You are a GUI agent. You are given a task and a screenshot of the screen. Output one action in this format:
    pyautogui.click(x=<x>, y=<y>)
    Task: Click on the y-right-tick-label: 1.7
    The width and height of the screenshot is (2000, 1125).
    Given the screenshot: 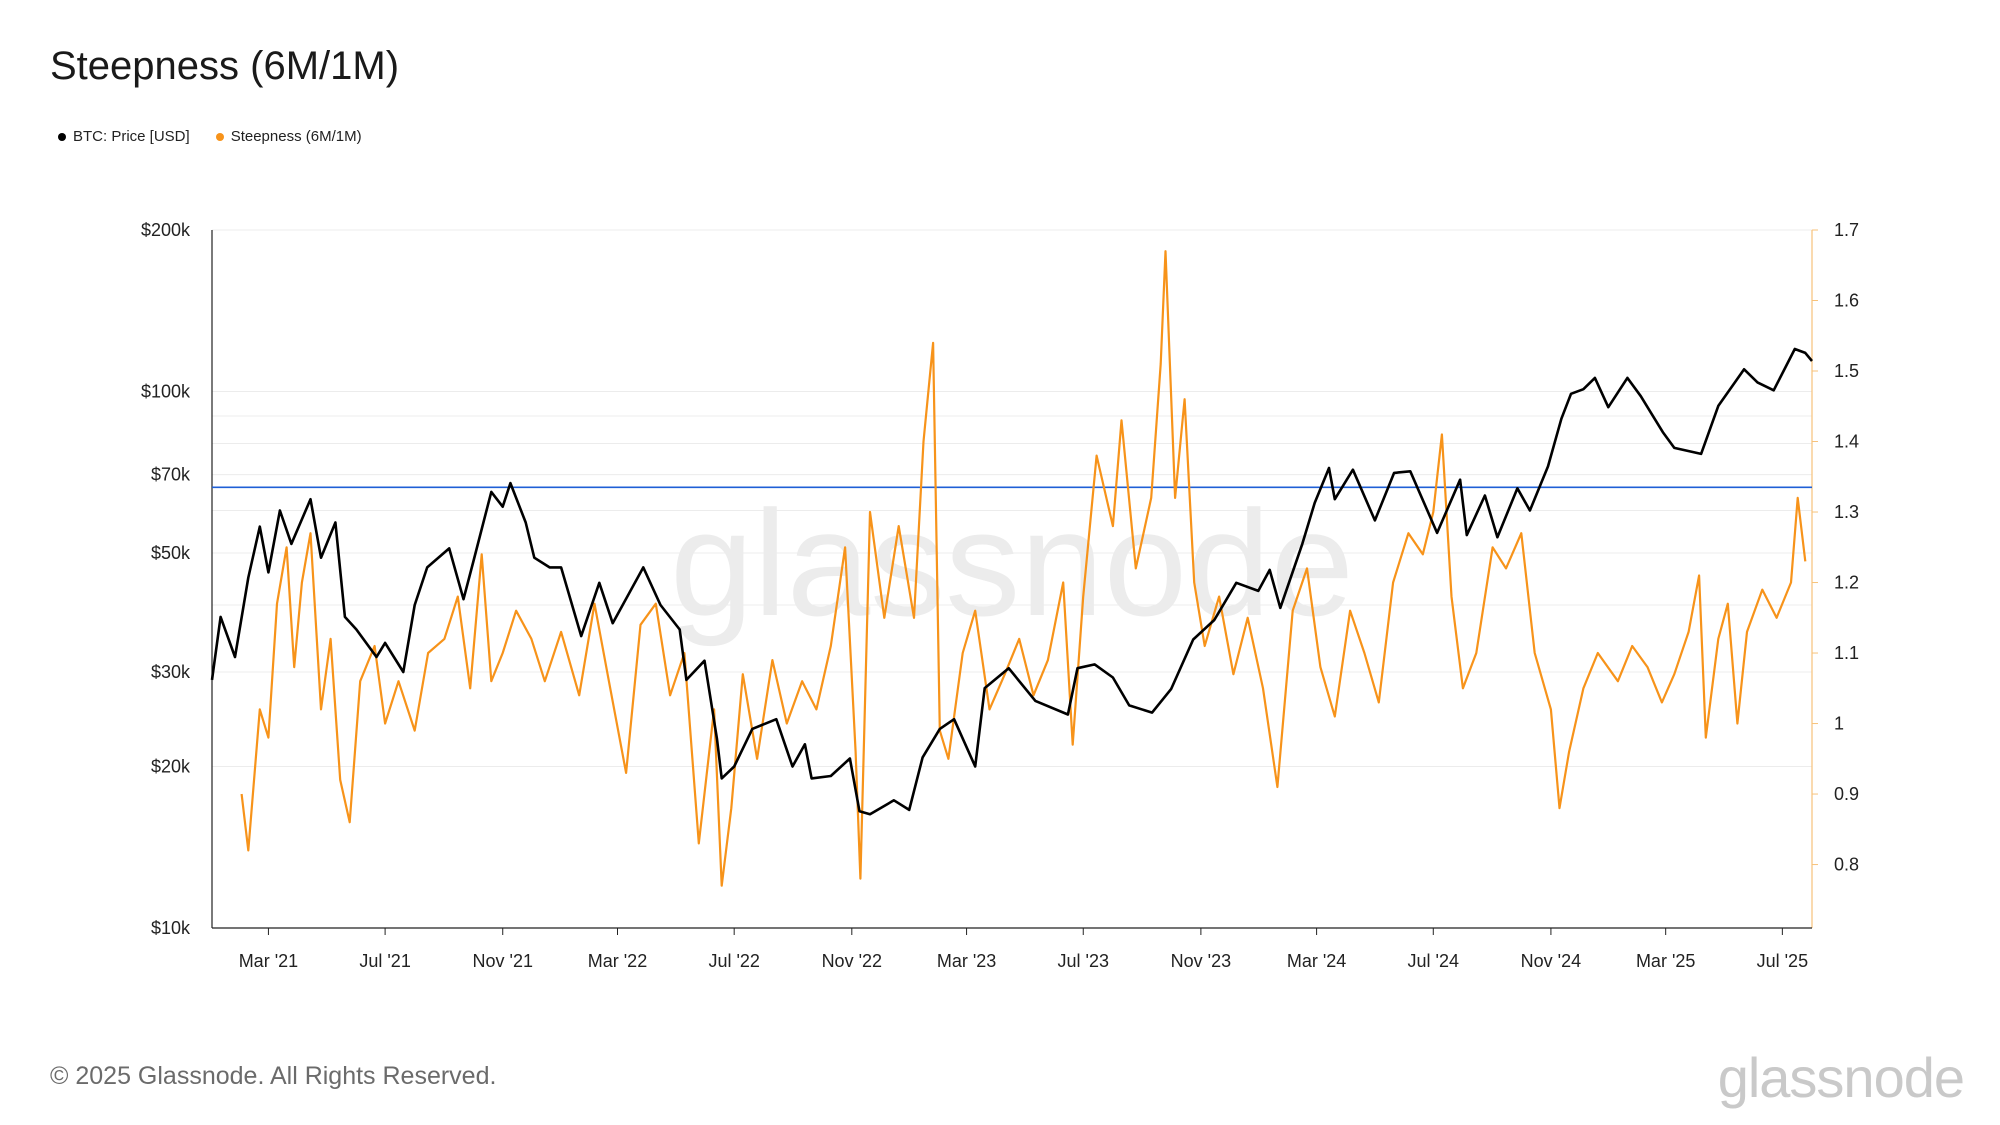 What is the action you would take?
    pyautogui.click(x=1846, y=230)
    